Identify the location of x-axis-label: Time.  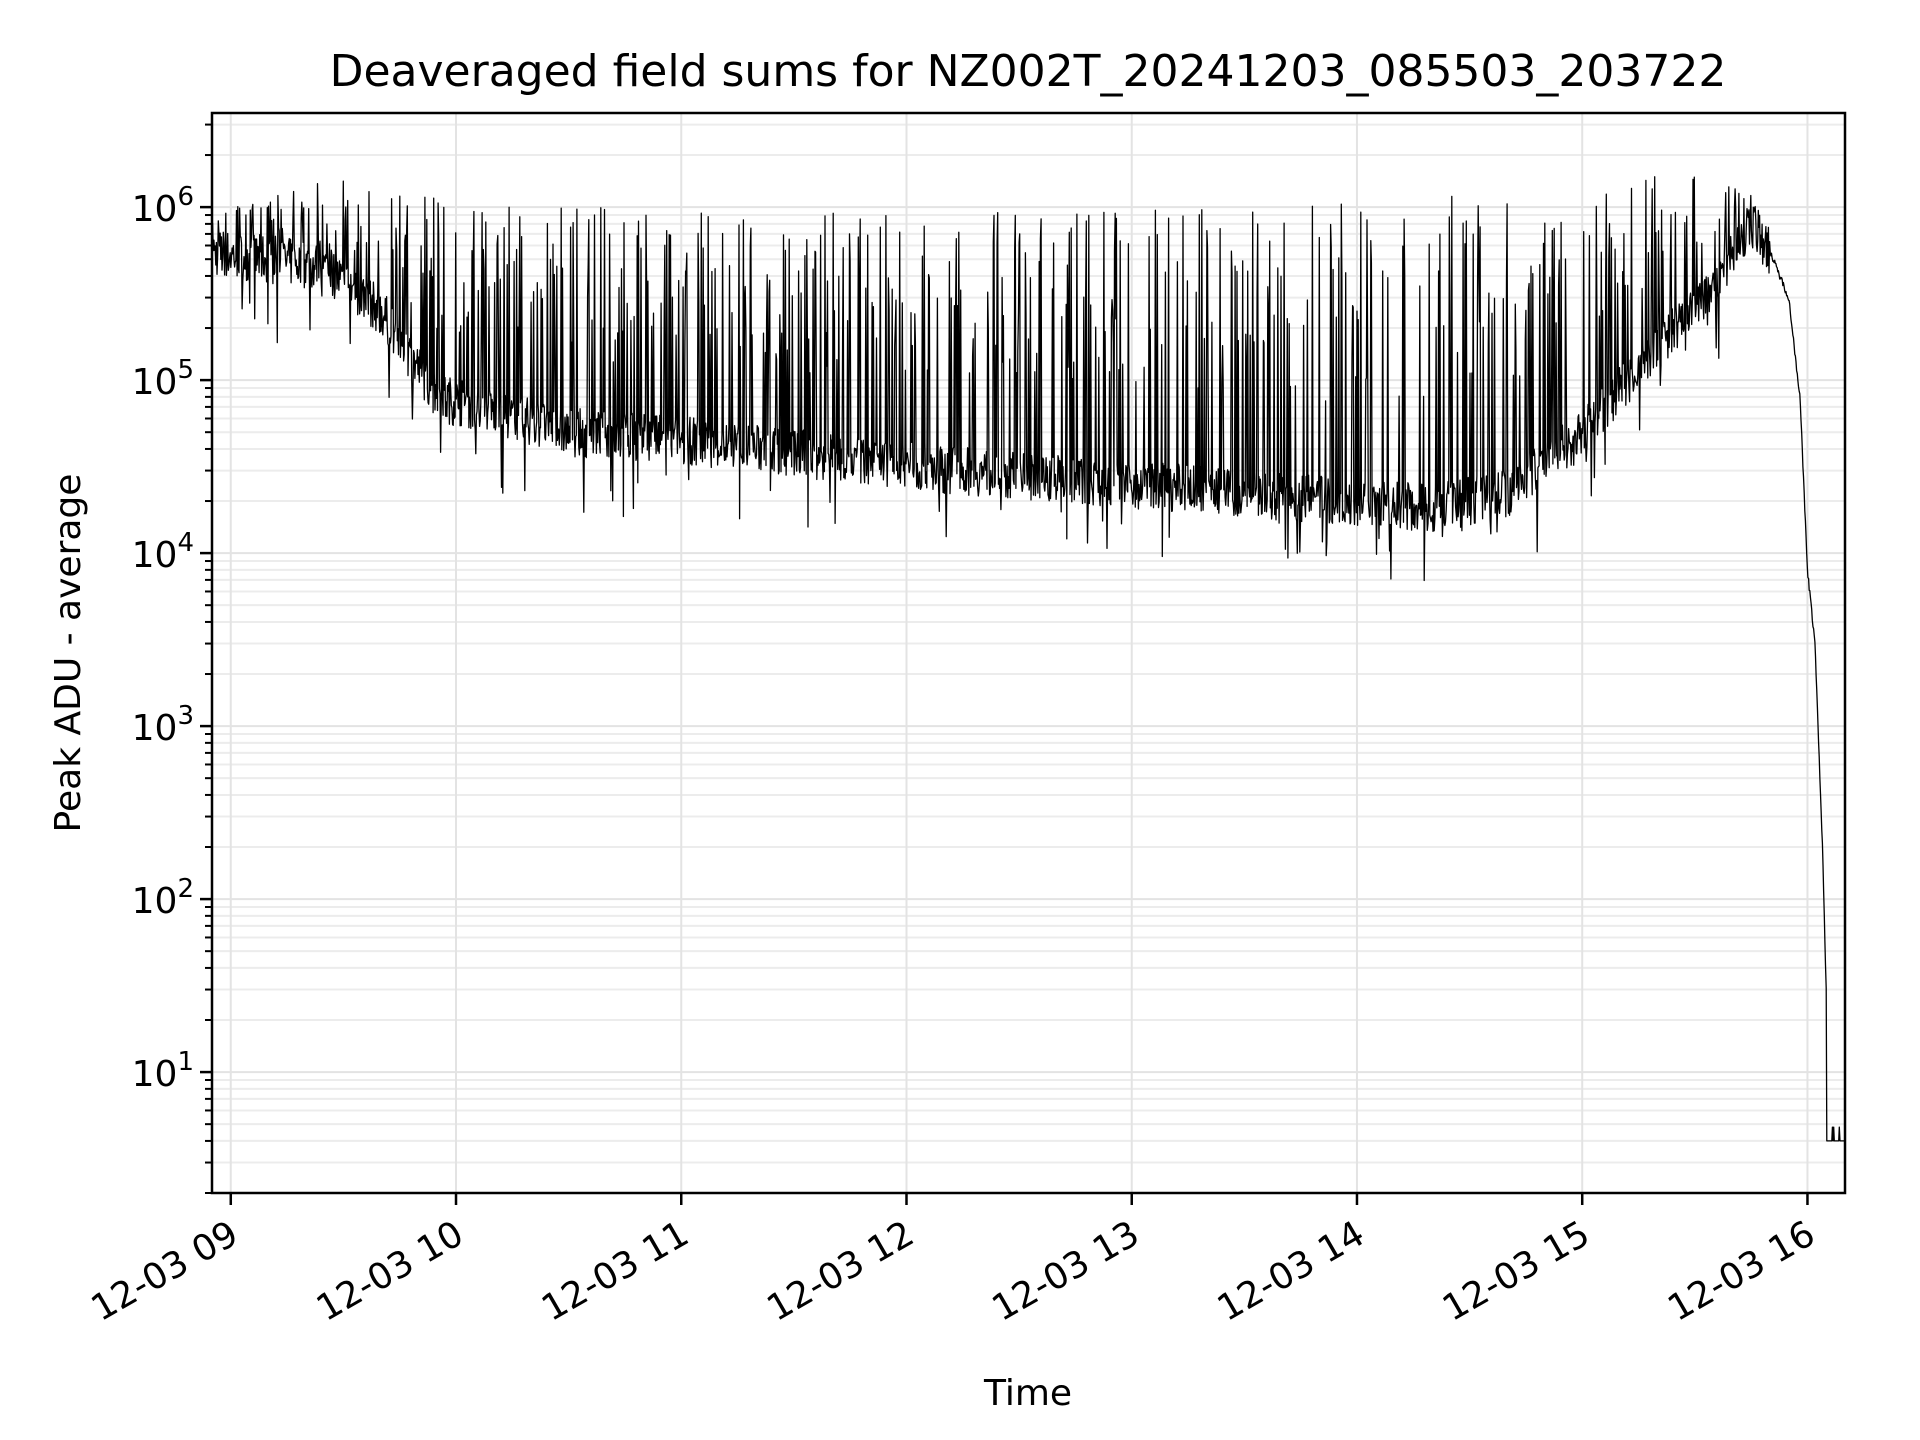
(1027, 1393).